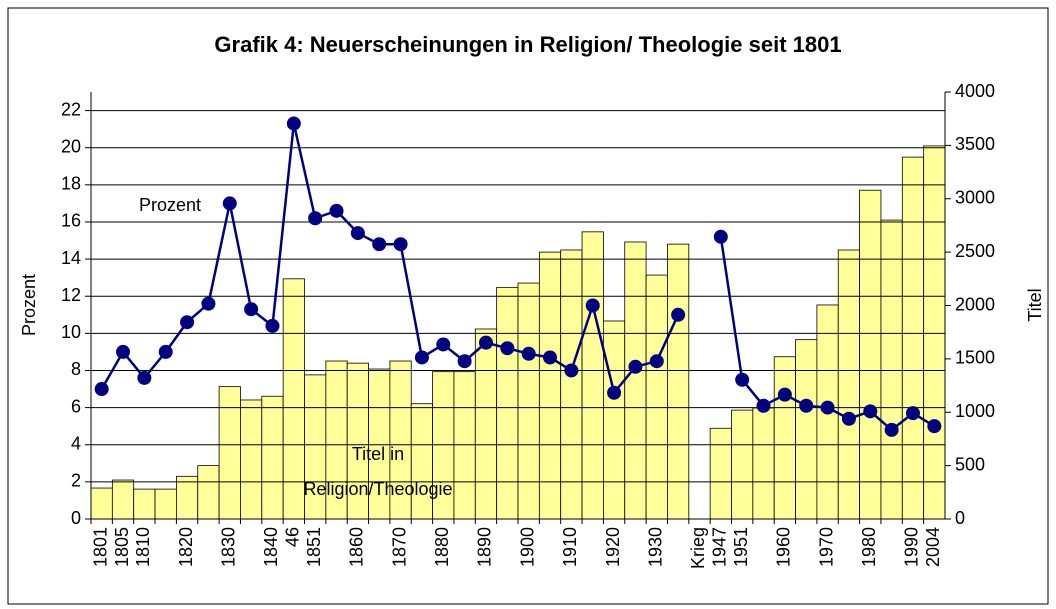 This screenshot has height=609, width=1056. Describe the element at coordinates (76, 481) in the screenshot. I see `y-tick-label: 2` at that location.